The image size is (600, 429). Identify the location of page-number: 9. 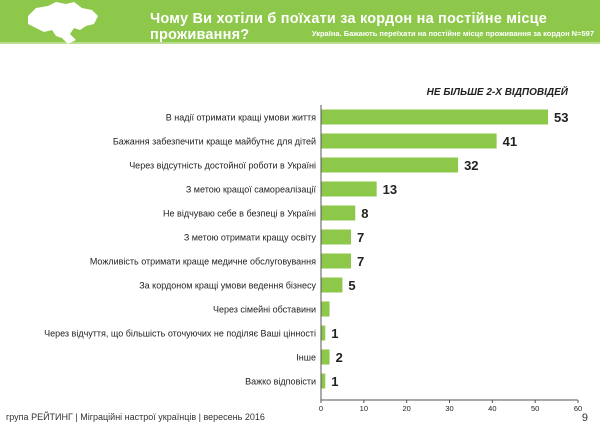
(584, 418).